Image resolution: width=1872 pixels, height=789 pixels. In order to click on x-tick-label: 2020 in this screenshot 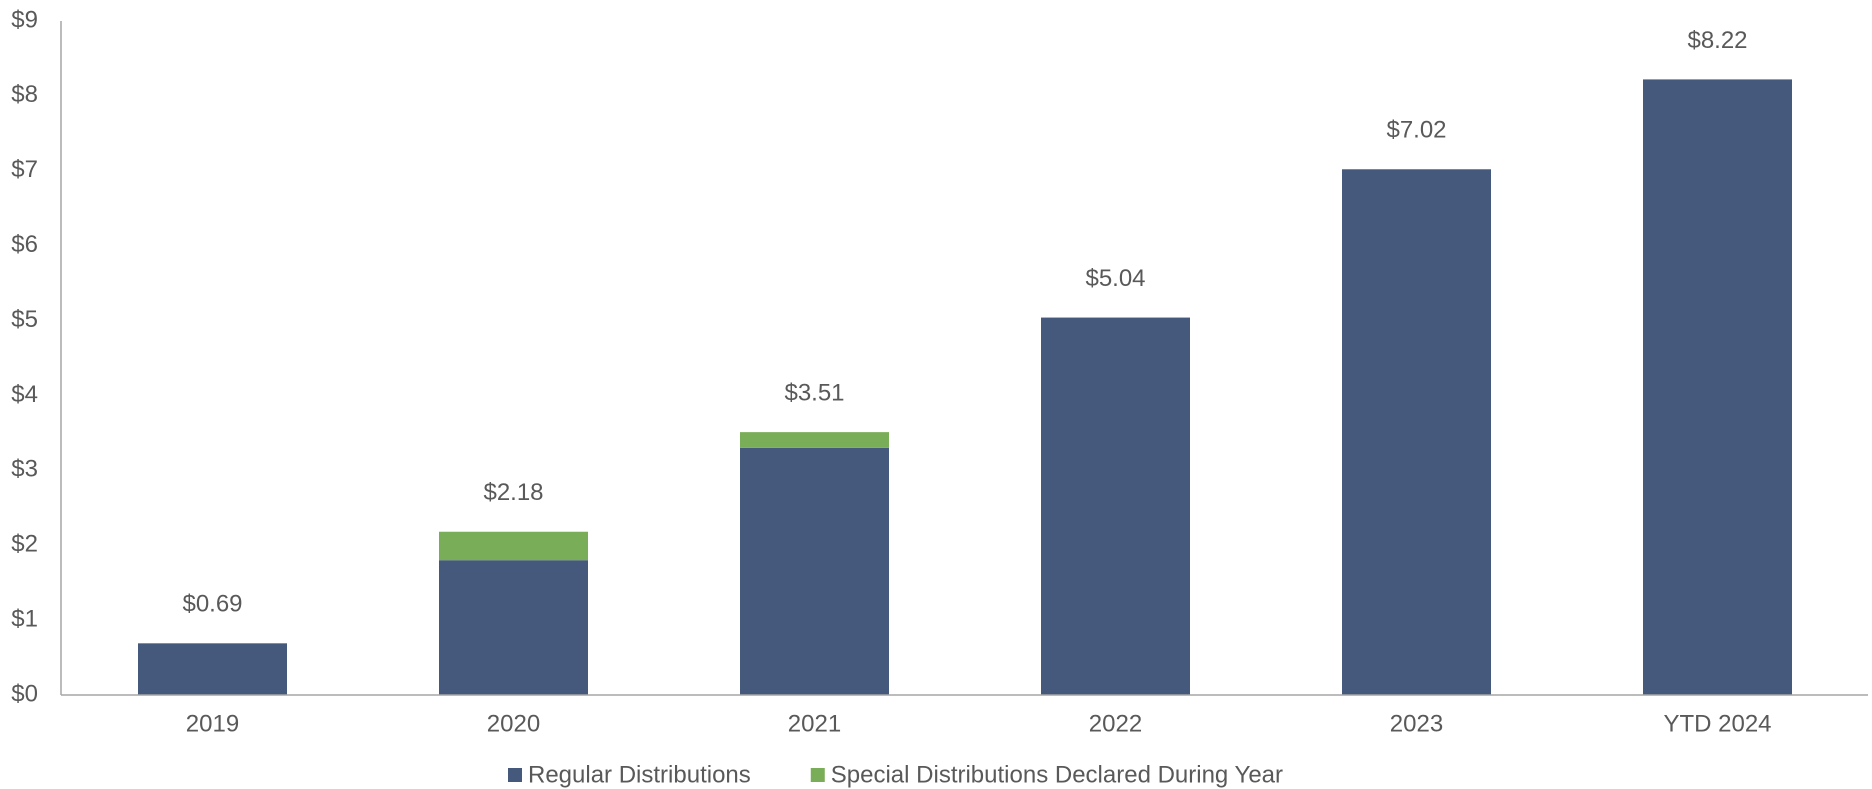, I will do `click(513, 723)`.